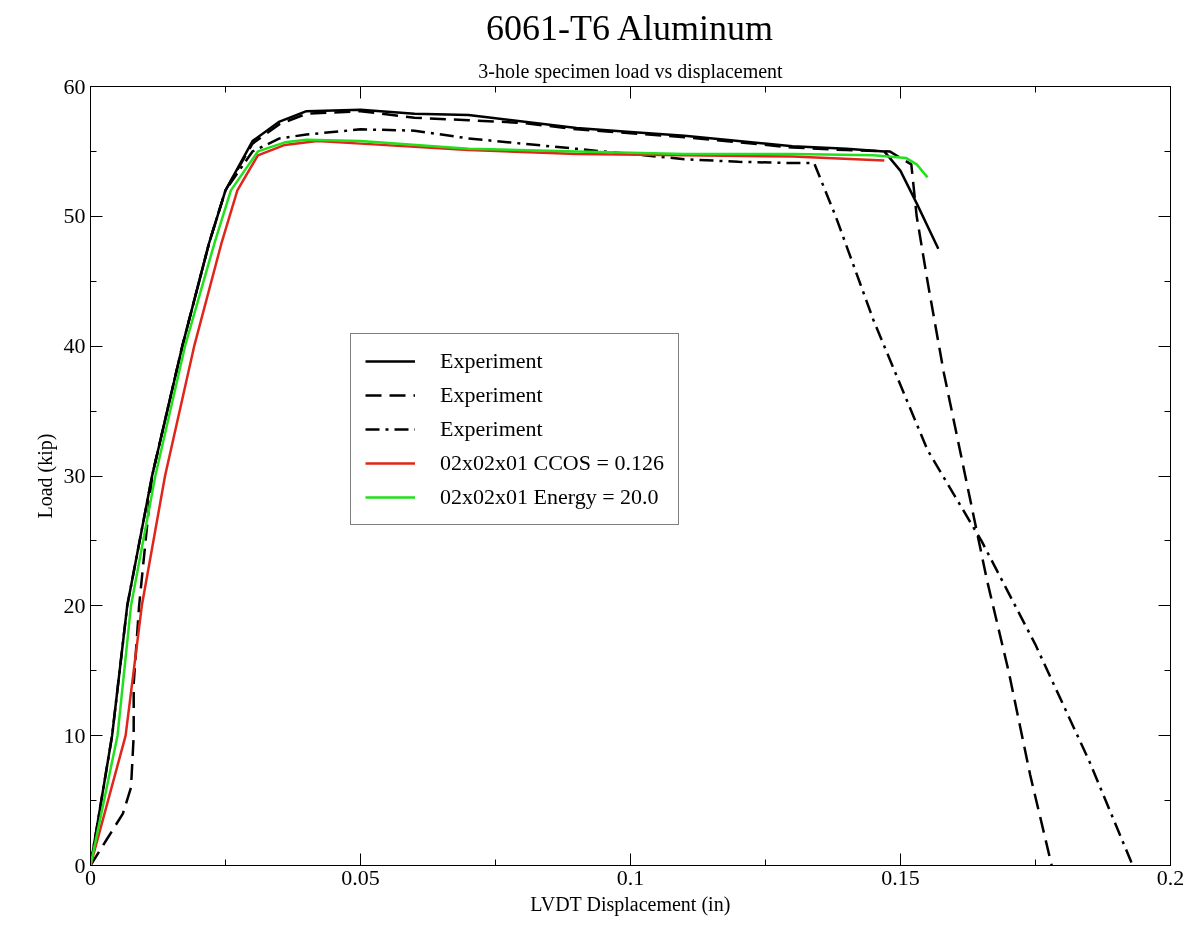 The height and width of the screenshot is (941, 1203). I want to click on x-tick-label: 0.1, so click(630, 877).